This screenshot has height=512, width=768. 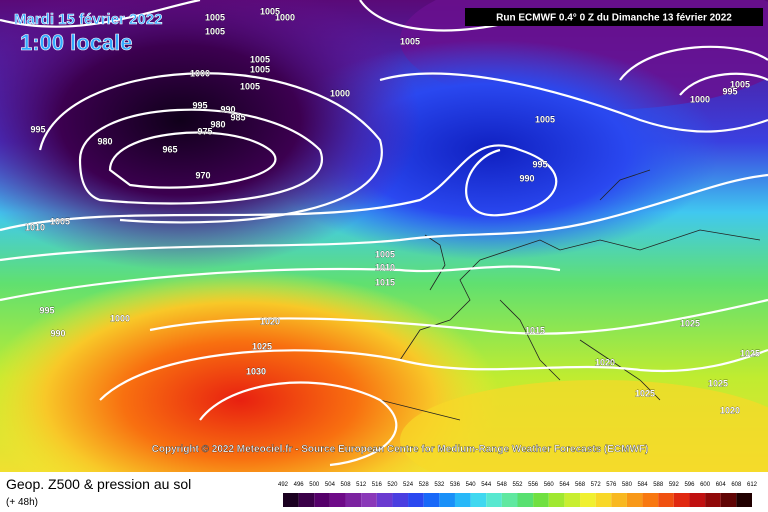 What do you see at coordinates (471, 485) in the screenshot?
I see `scale-label: 540` at bounding box center [471, 485].